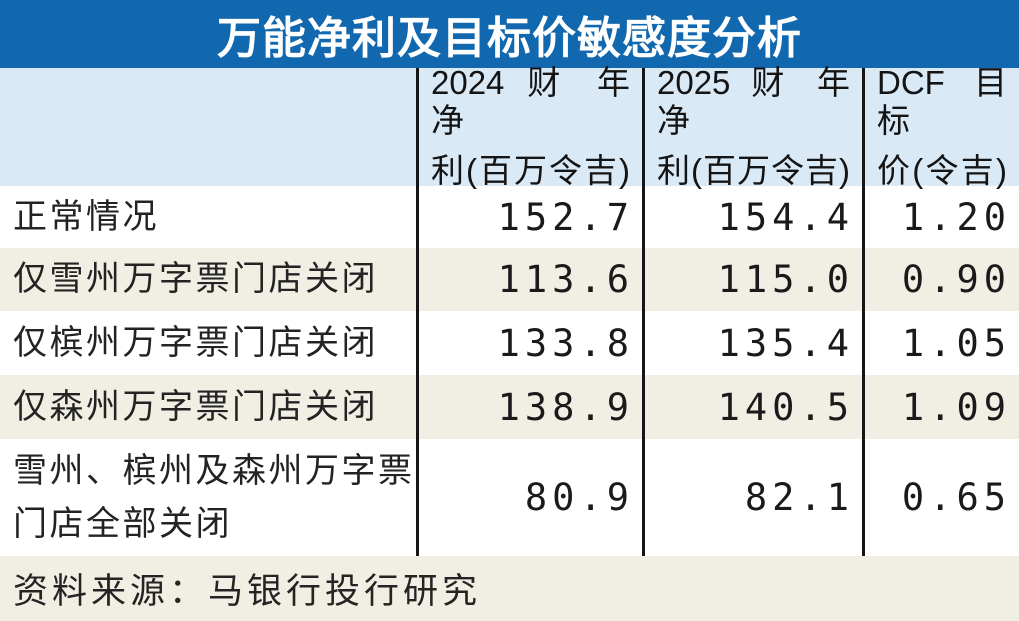 The width and height of the screenshot is (1019, 621). I want to click on source-note: 资料来源：马银行投行研究, so click(509, 588).